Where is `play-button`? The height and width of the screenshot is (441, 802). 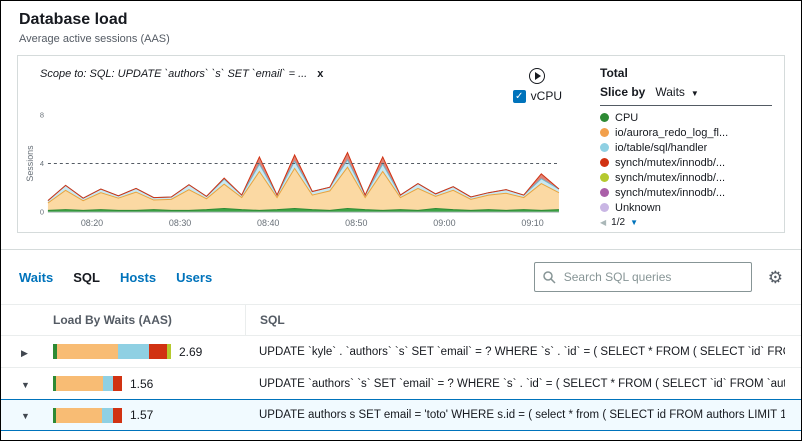
play-button is located at coordinates (537, 76).